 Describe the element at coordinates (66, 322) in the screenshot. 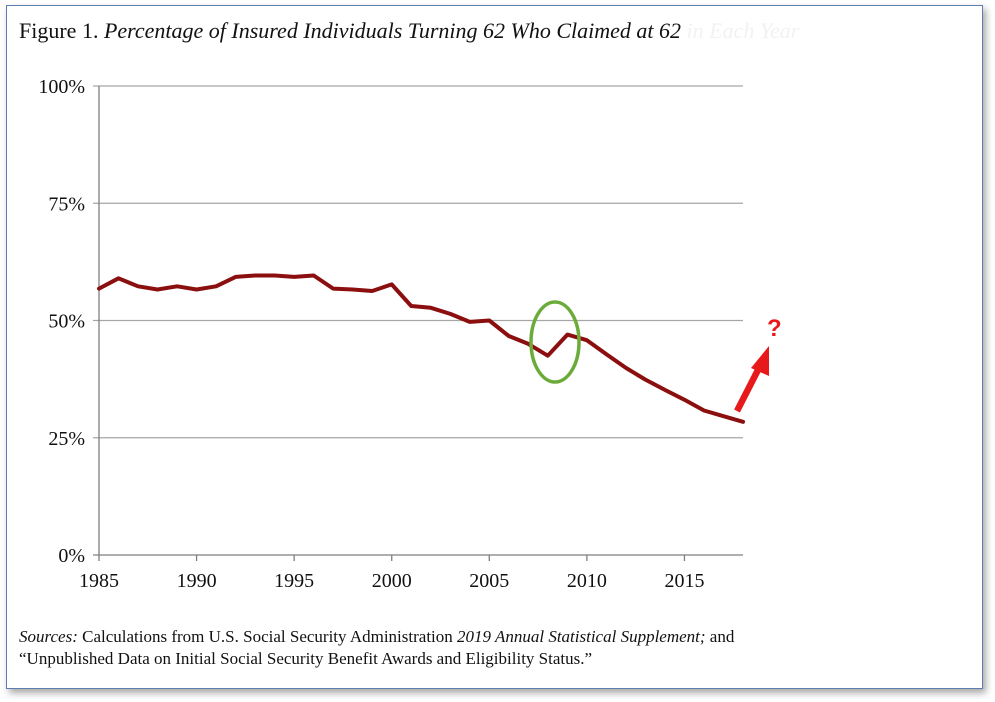

I see `y-tick-label: 50%` at that location.